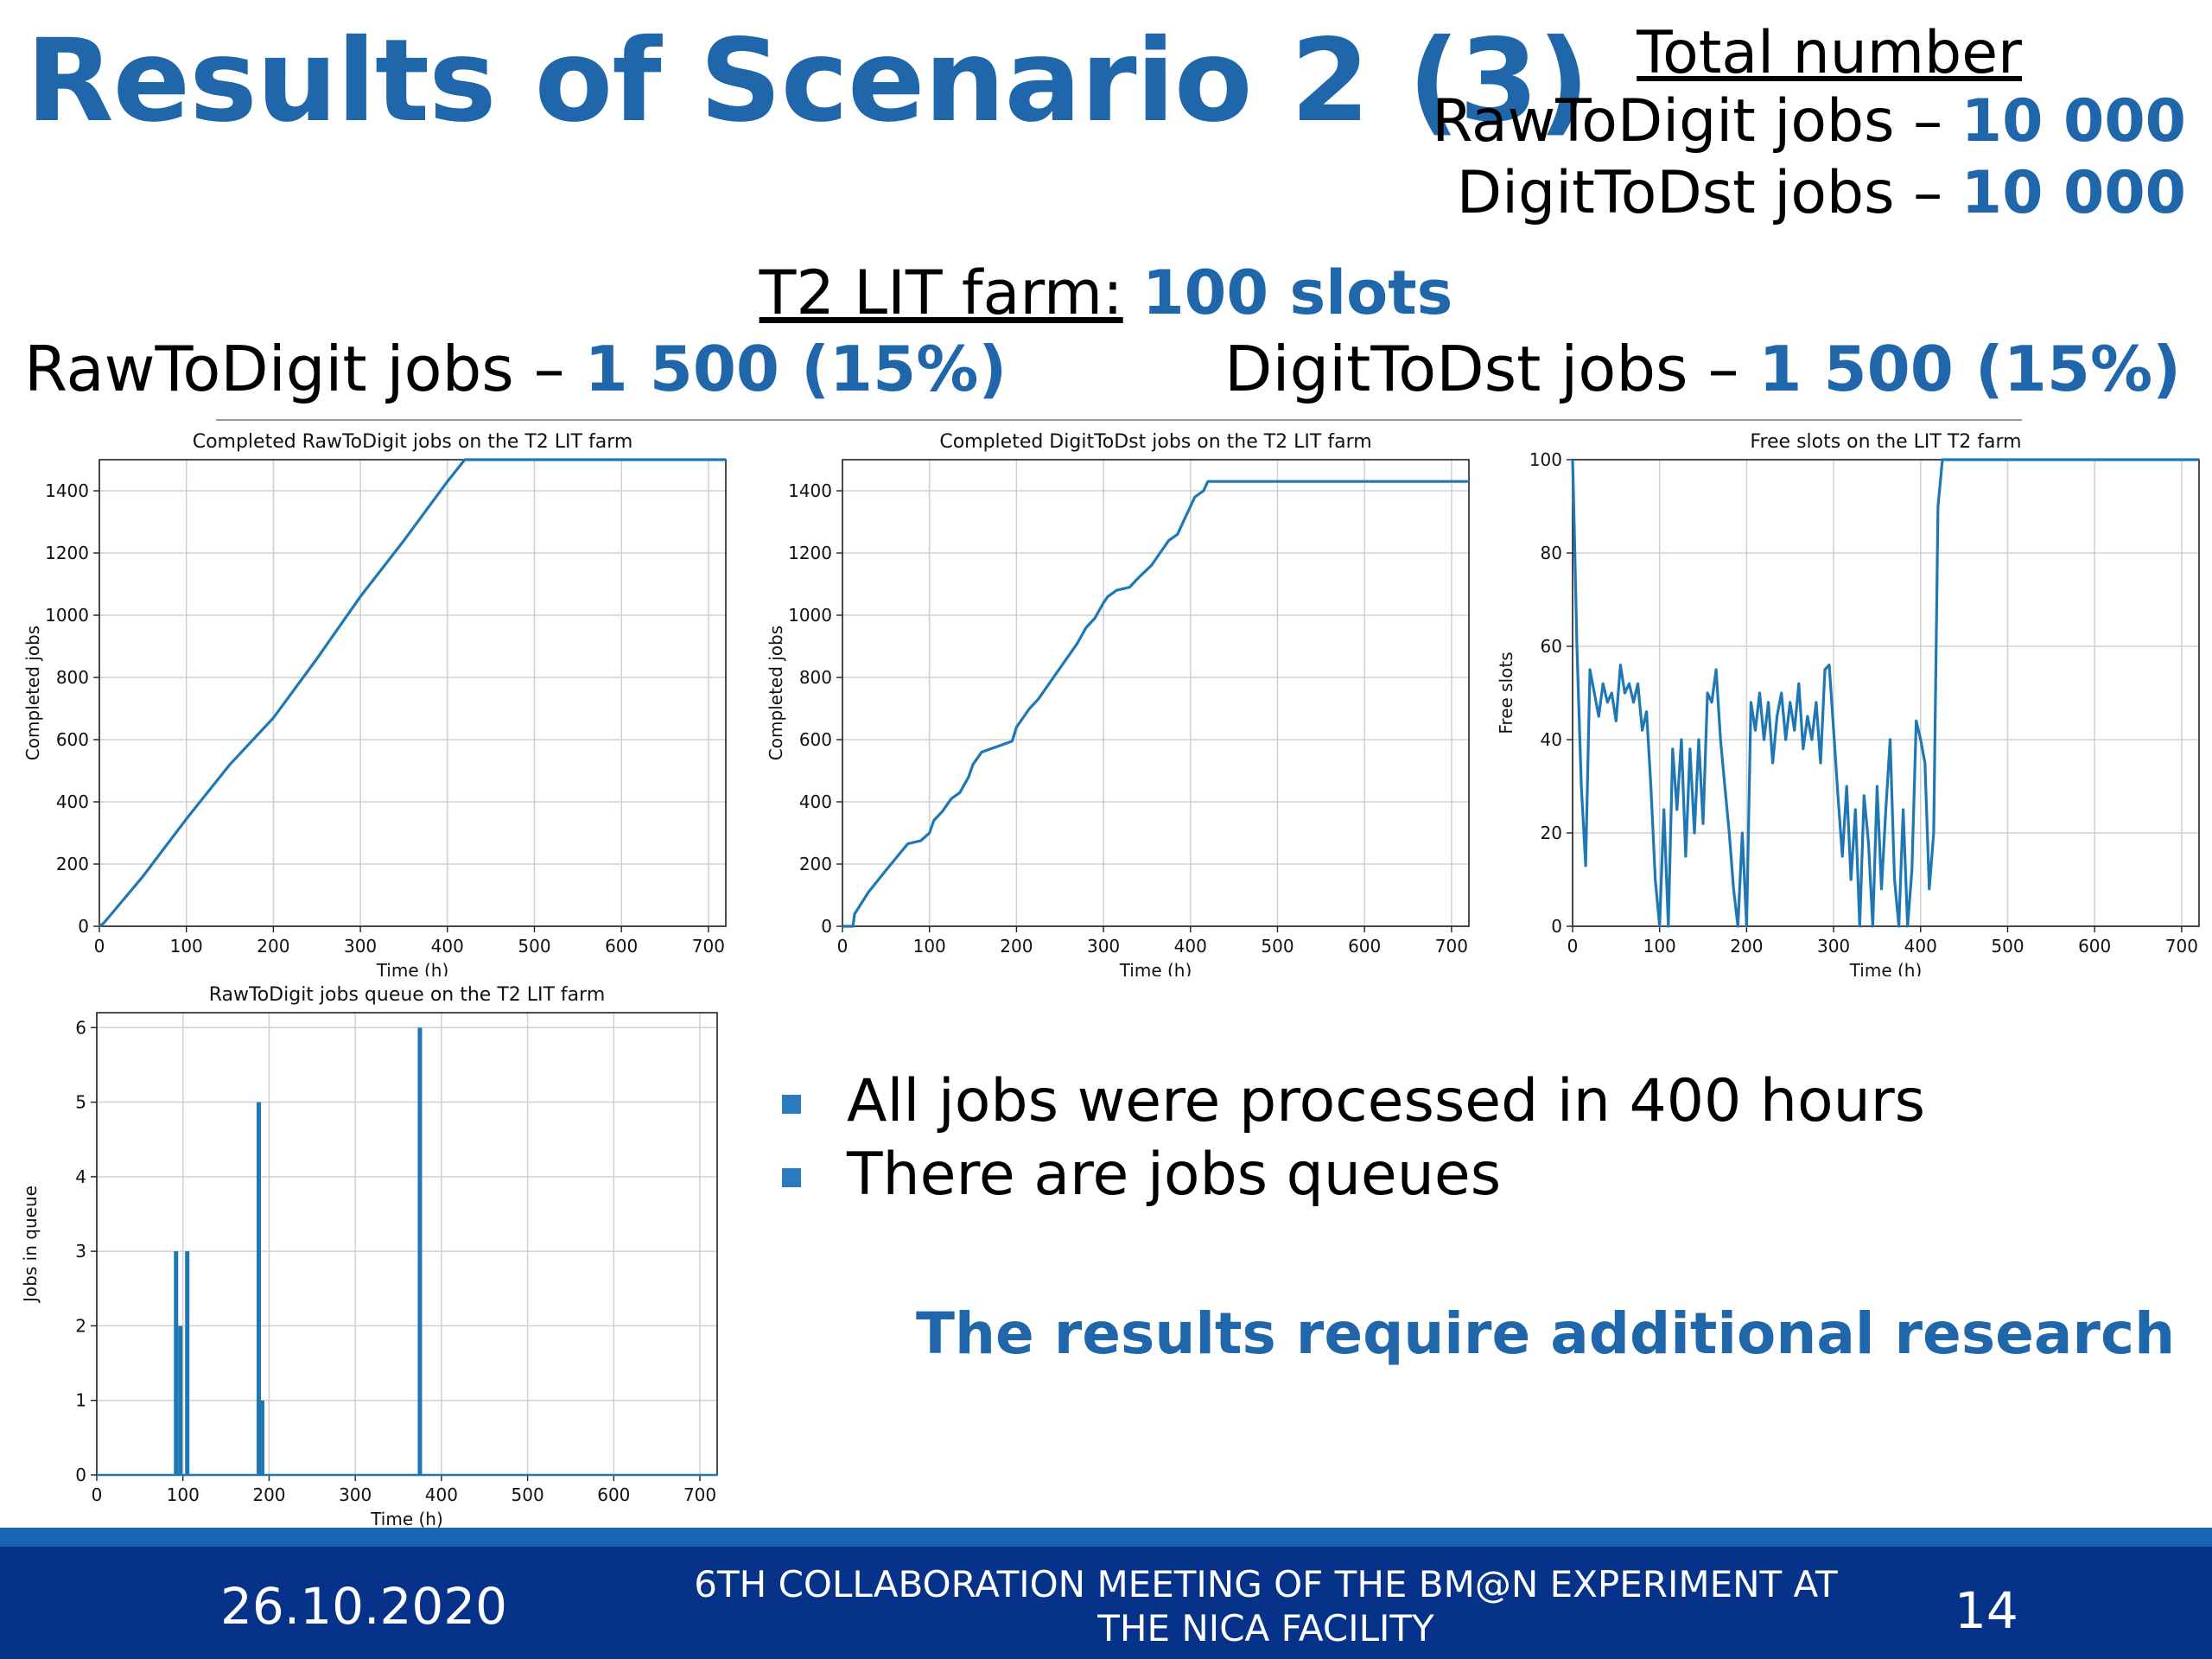 This screenshot has width=2212, height=1659. What do you see at coordinates (1551, 646) in the screenshot?
I see `y-tick-label: 60` at bounding box center [1551, 646].